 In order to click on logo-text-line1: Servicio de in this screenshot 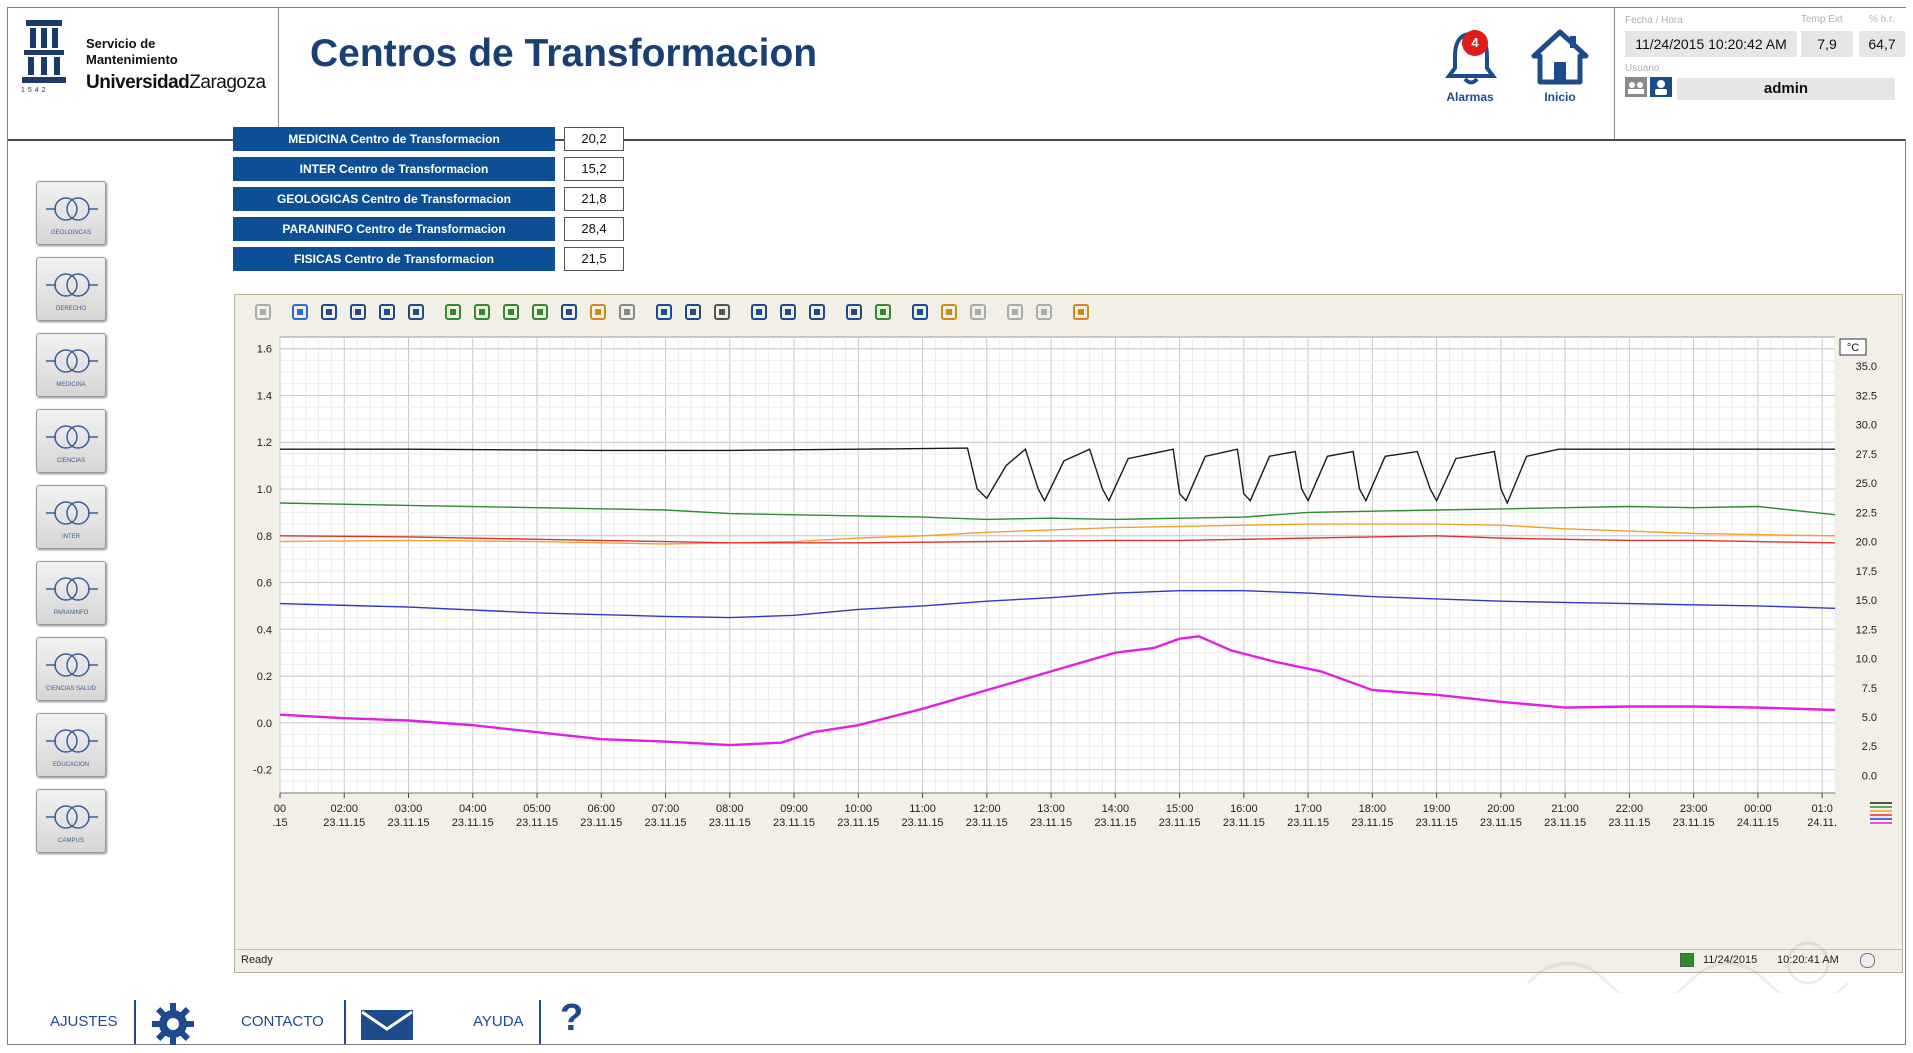, I will do `click(121, 43)`.